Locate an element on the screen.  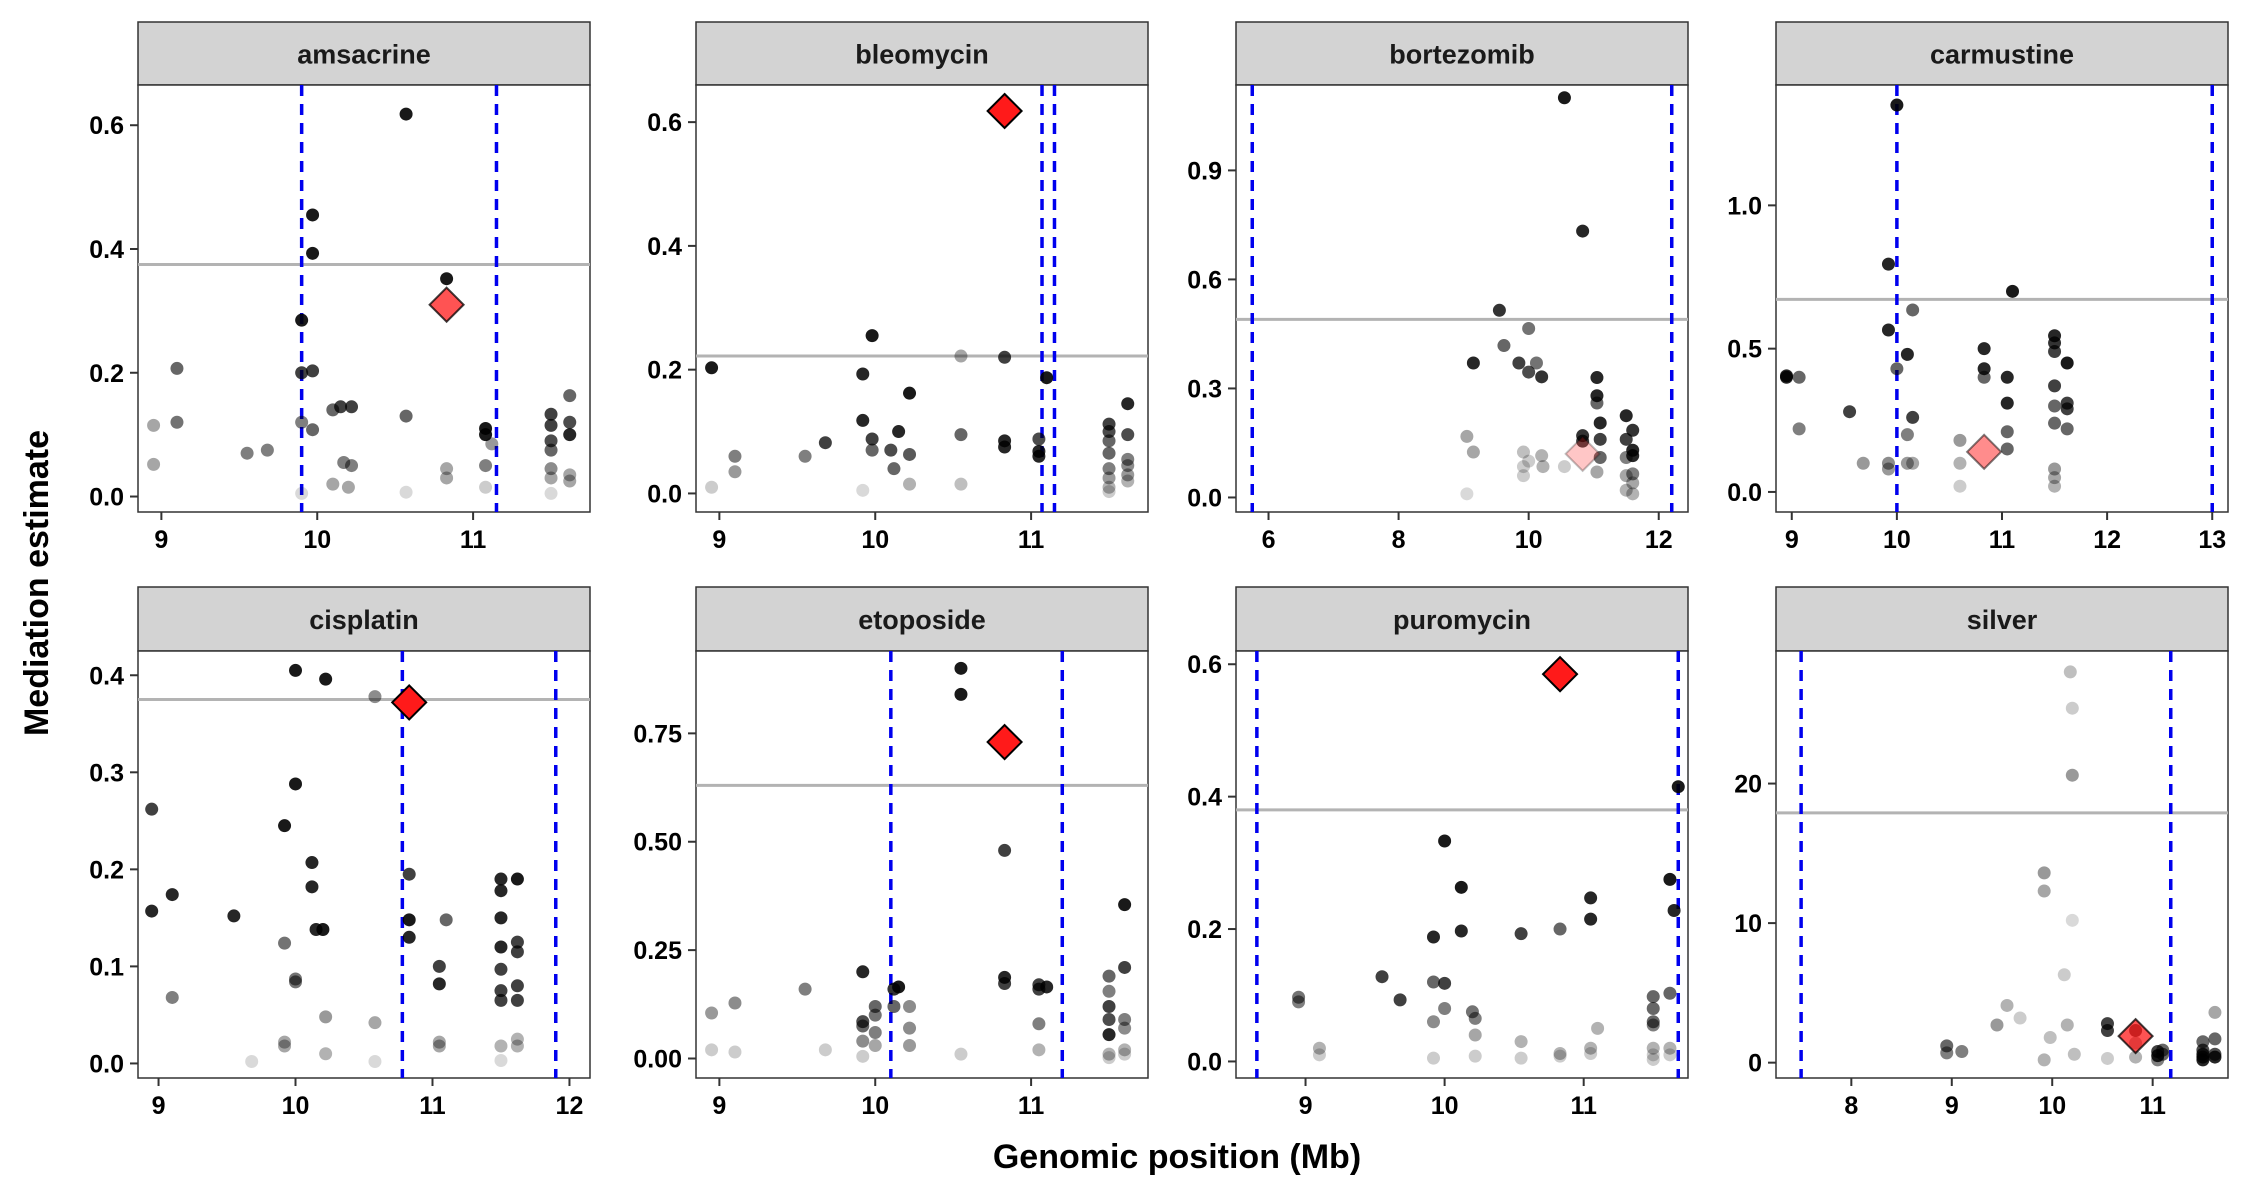
x-tick-label: 8 is located at coordinates (1399, 540).